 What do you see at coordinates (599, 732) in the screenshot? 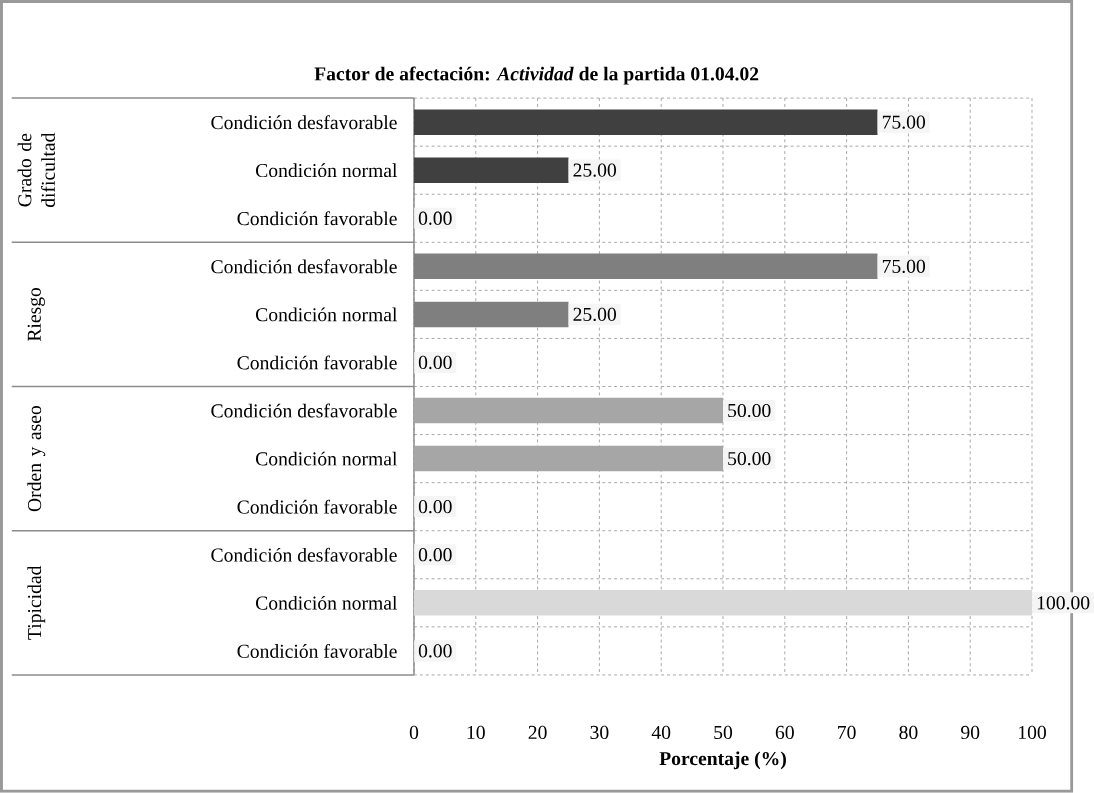
I see `x-tick-label: 30` at bounding box center [599, 732].